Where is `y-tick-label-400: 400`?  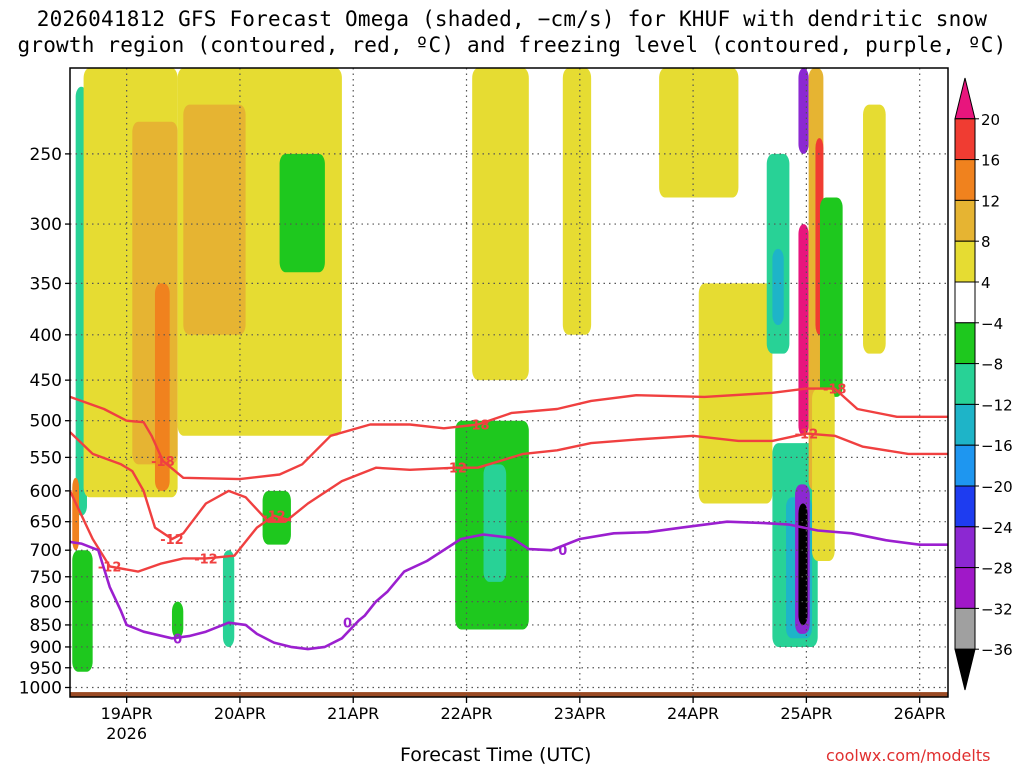 y-tick-label-400: 400 is located at coordinates (46, 336).